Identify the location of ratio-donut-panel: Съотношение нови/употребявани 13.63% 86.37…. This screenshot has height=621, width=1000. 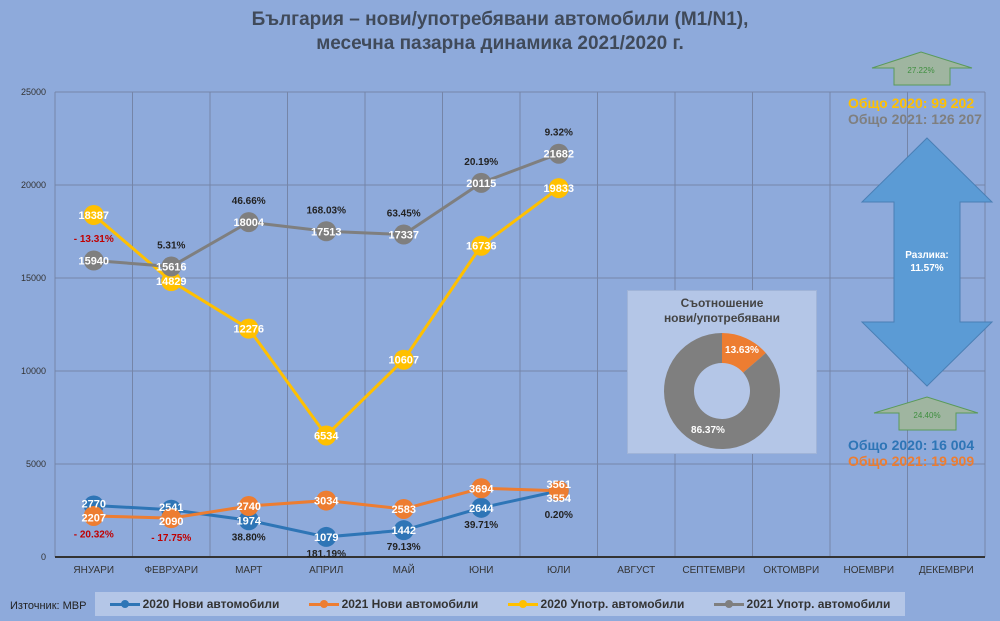
(722, 372).